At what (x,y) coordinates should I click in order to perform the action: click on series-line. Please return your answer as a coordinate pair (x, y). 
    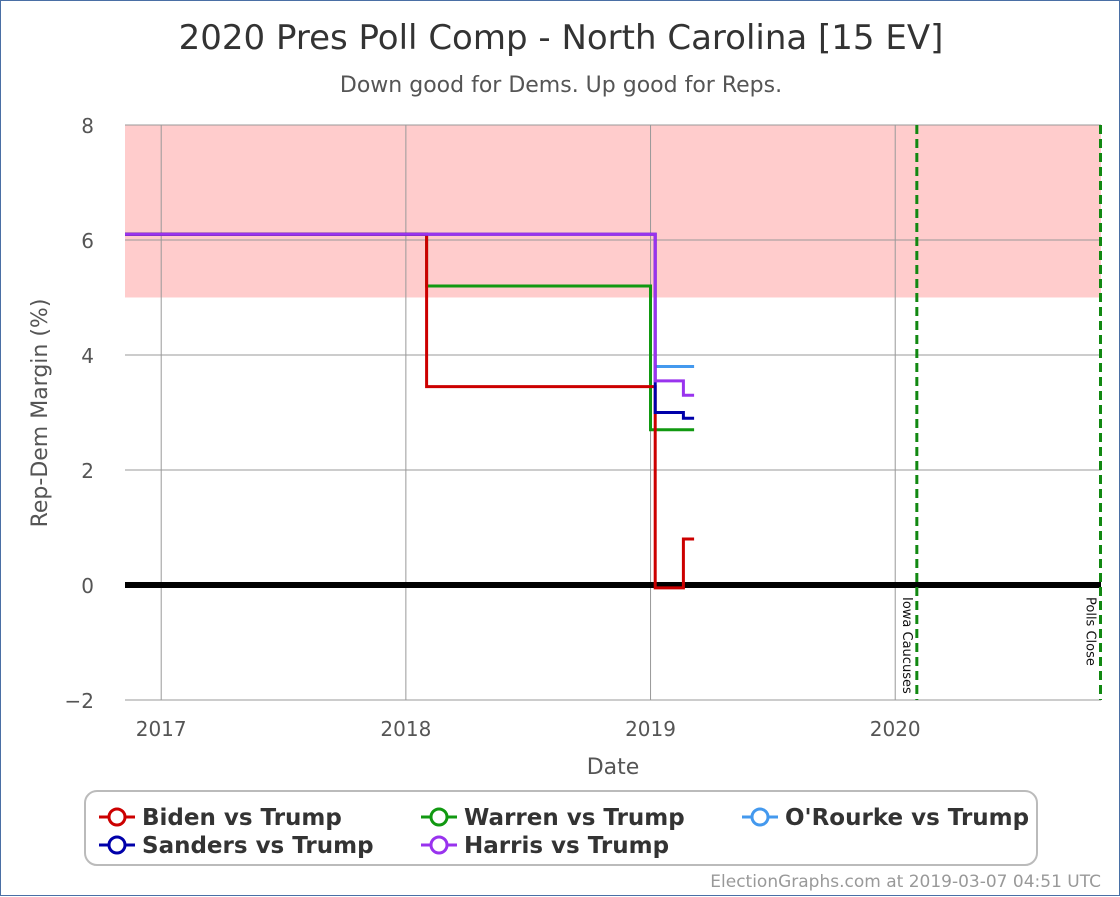
    Looking at the image, I should click on (410, 314).